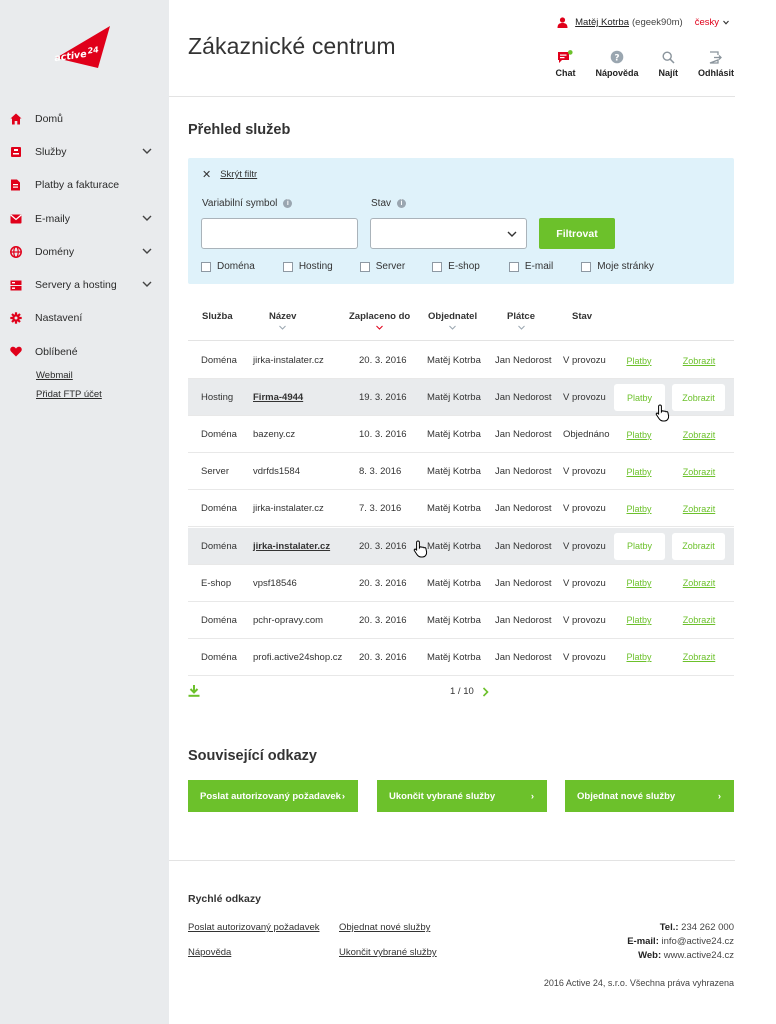 The image size is (776, 1024). What do you see at coordinates (462, 796) in the screenshot?
I see `end-services-button: Ukončit vybrané služby ›` at bounding box center [462, 796].